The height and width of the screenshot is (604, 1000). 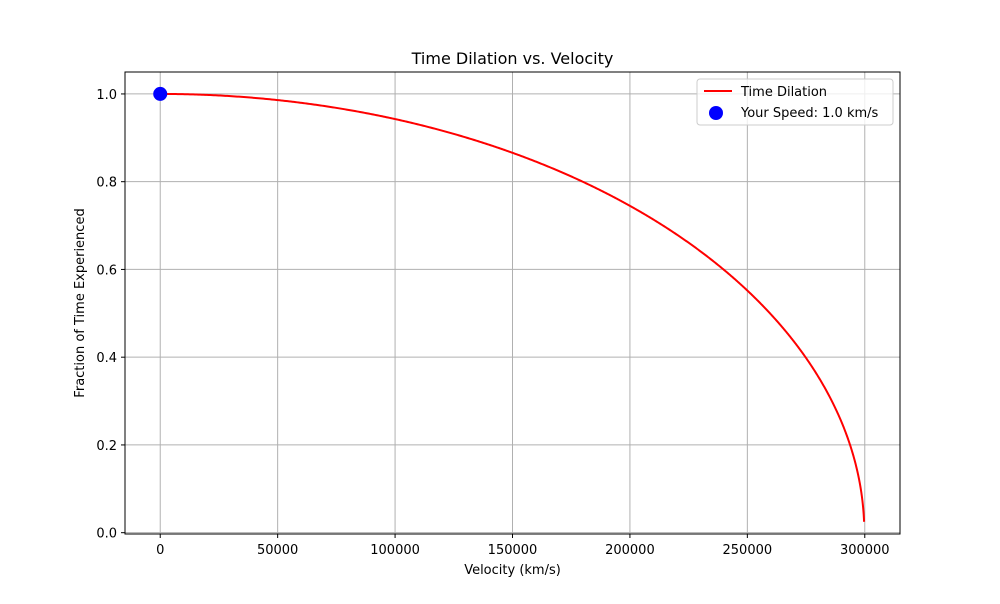 What do you see at coordinates (106, 534) in the screenshot?
I see `y-tick-label: 0.0` at bounding box center [106, 534].